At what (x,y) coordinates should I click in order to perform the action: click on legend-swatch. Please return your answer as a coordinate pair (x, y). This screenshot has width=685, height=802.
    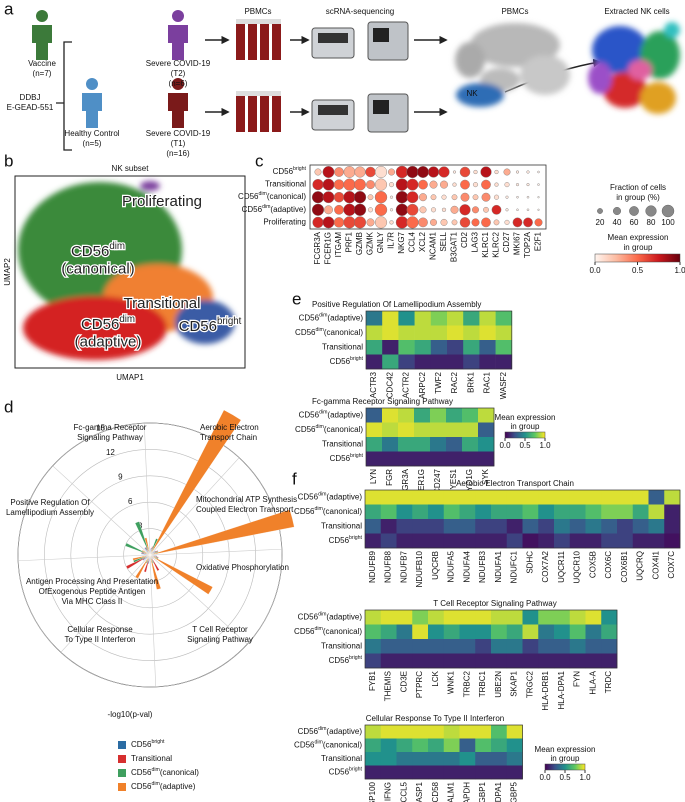
    Looking at the image, I should click on (122, 773).